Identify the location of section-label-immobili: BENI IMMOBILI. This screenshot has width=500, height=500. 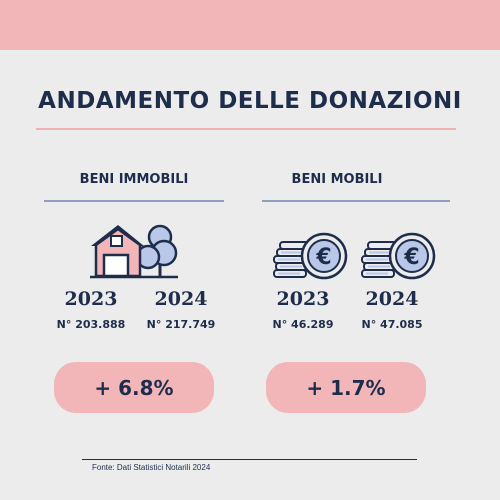
(134, 179).